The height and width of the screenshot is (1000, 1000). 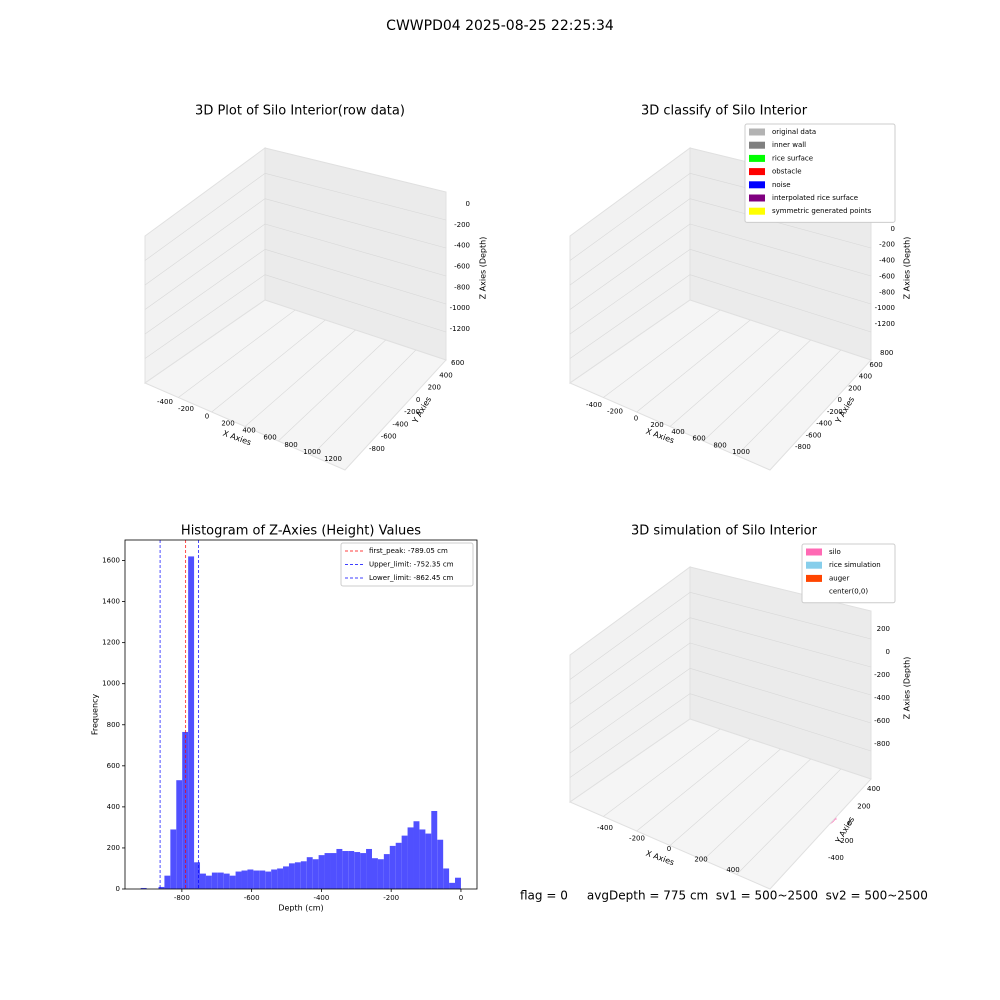 What do you see at coordinates (182, 898) in the screenshot?
I see `x-tick-label: -800` at bounding box center [182, 898].